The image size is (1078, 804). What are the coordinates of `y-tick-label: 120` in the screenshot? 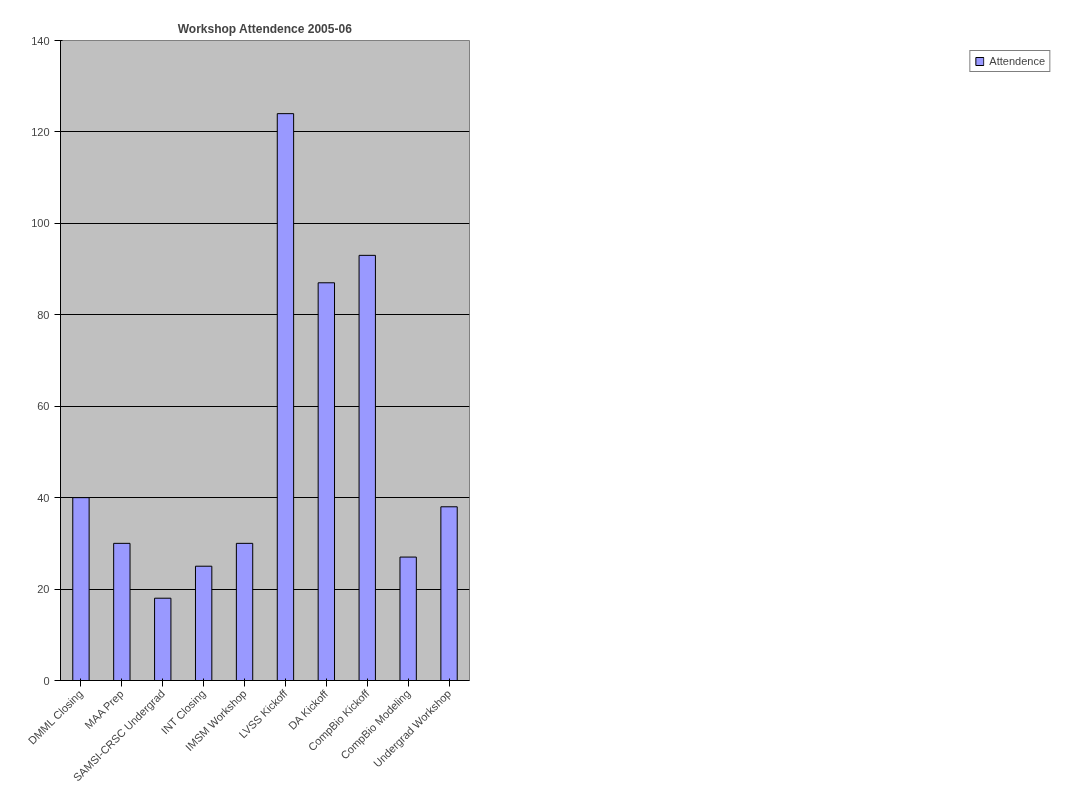 It's located at (40, 131).